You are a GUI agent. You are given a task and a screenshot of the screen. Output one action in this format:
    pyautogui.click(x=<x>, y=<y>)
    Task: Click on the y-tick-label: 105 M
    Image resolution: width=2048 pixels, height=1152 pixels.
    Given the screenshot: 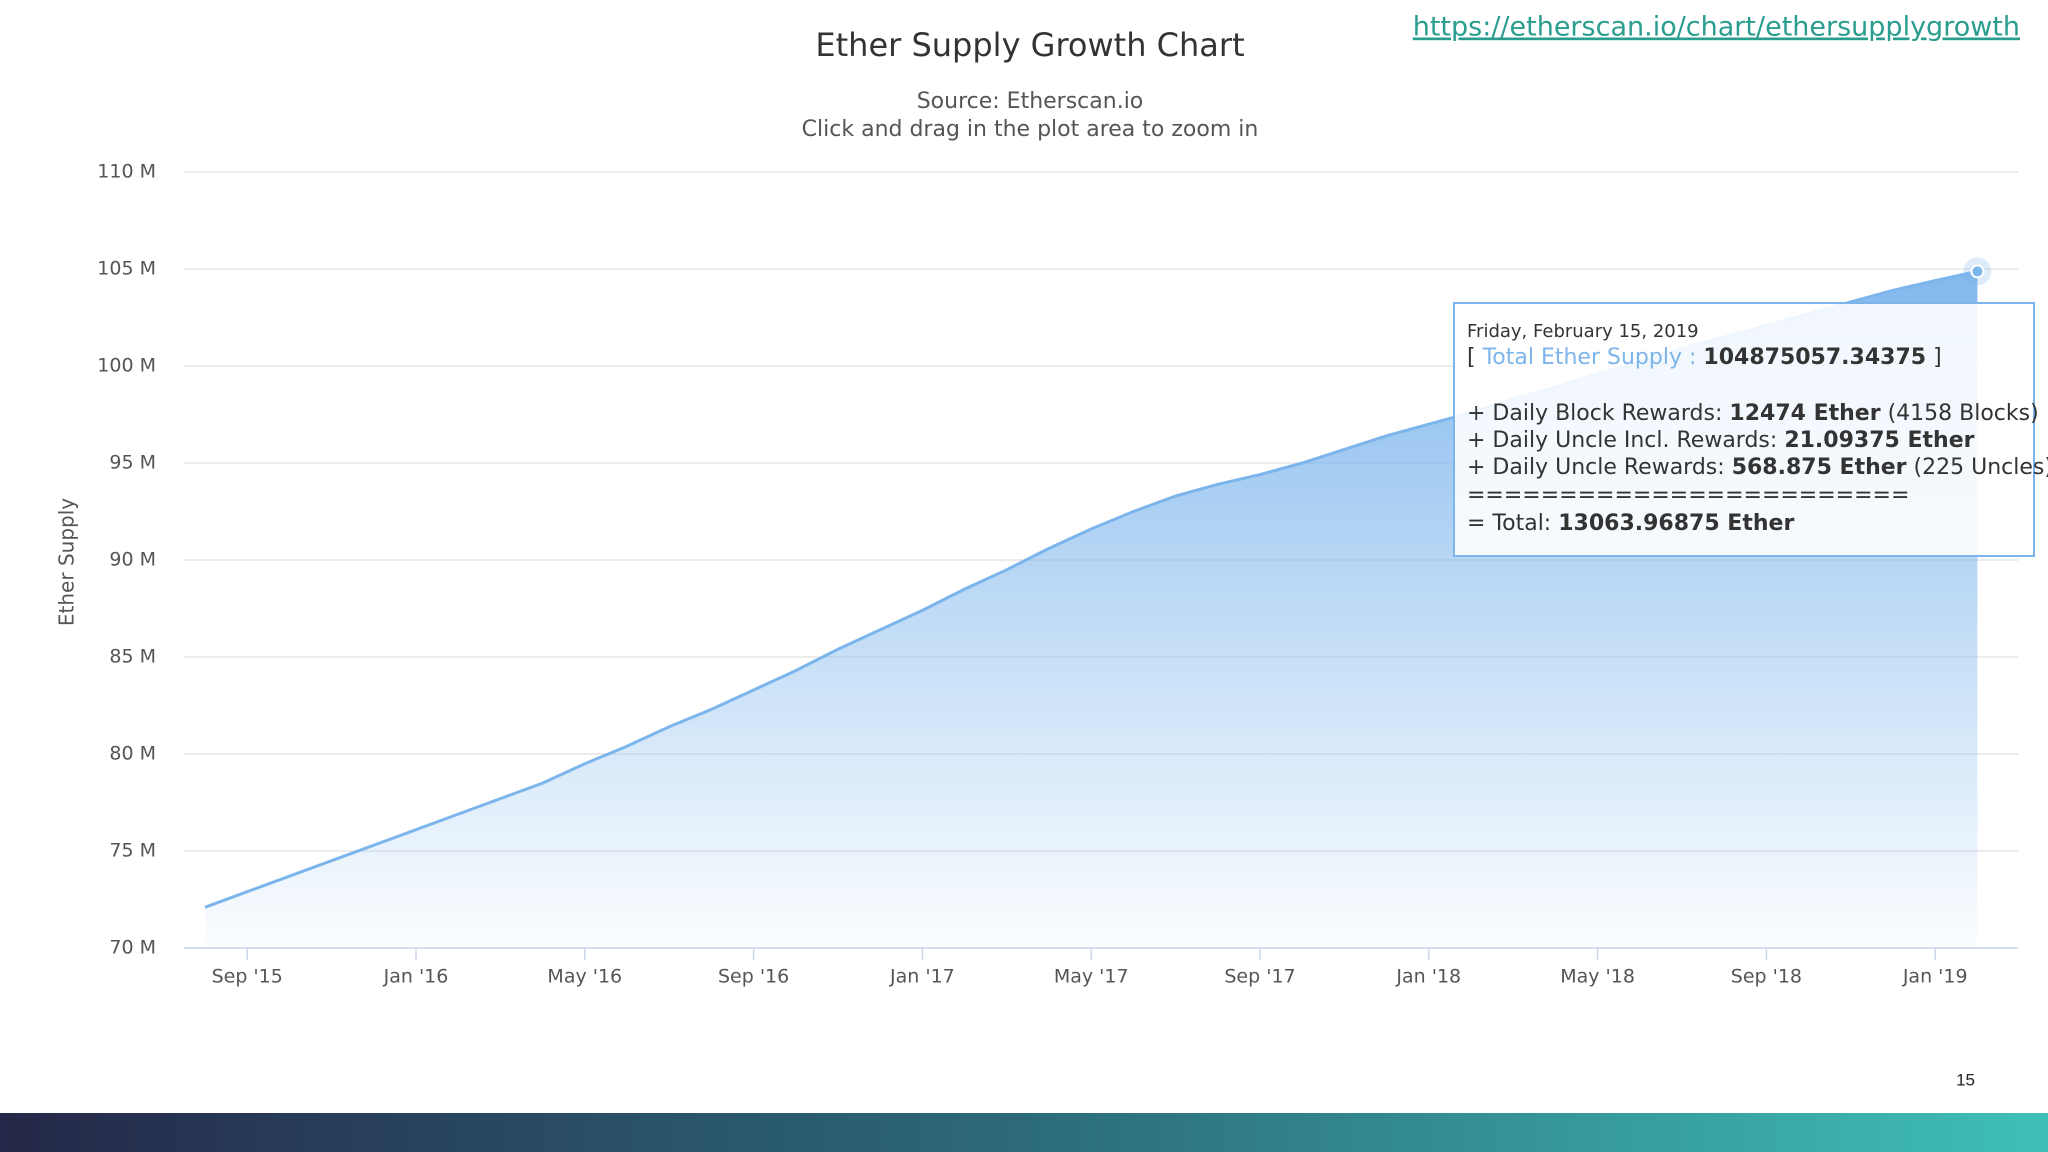 What is the action you would take?
    pyautogui.click(x=126, y=269)
    